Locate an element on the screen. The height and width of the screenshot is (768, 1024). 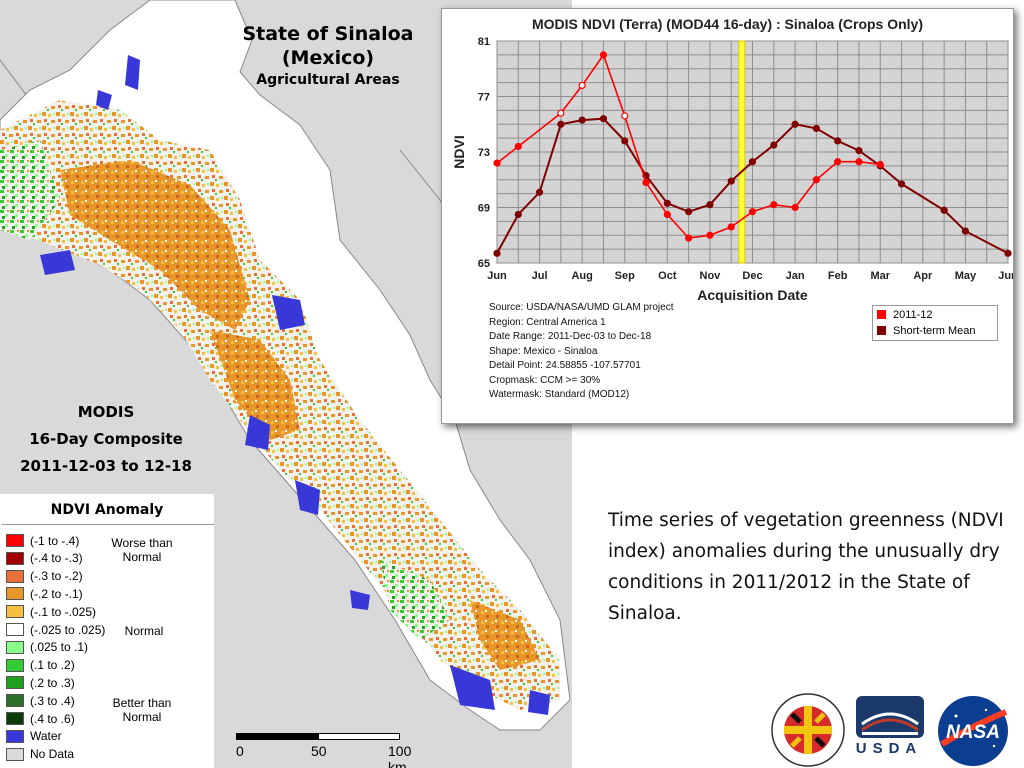
x-tick-label: Feb is located at coordinates (838, 276).